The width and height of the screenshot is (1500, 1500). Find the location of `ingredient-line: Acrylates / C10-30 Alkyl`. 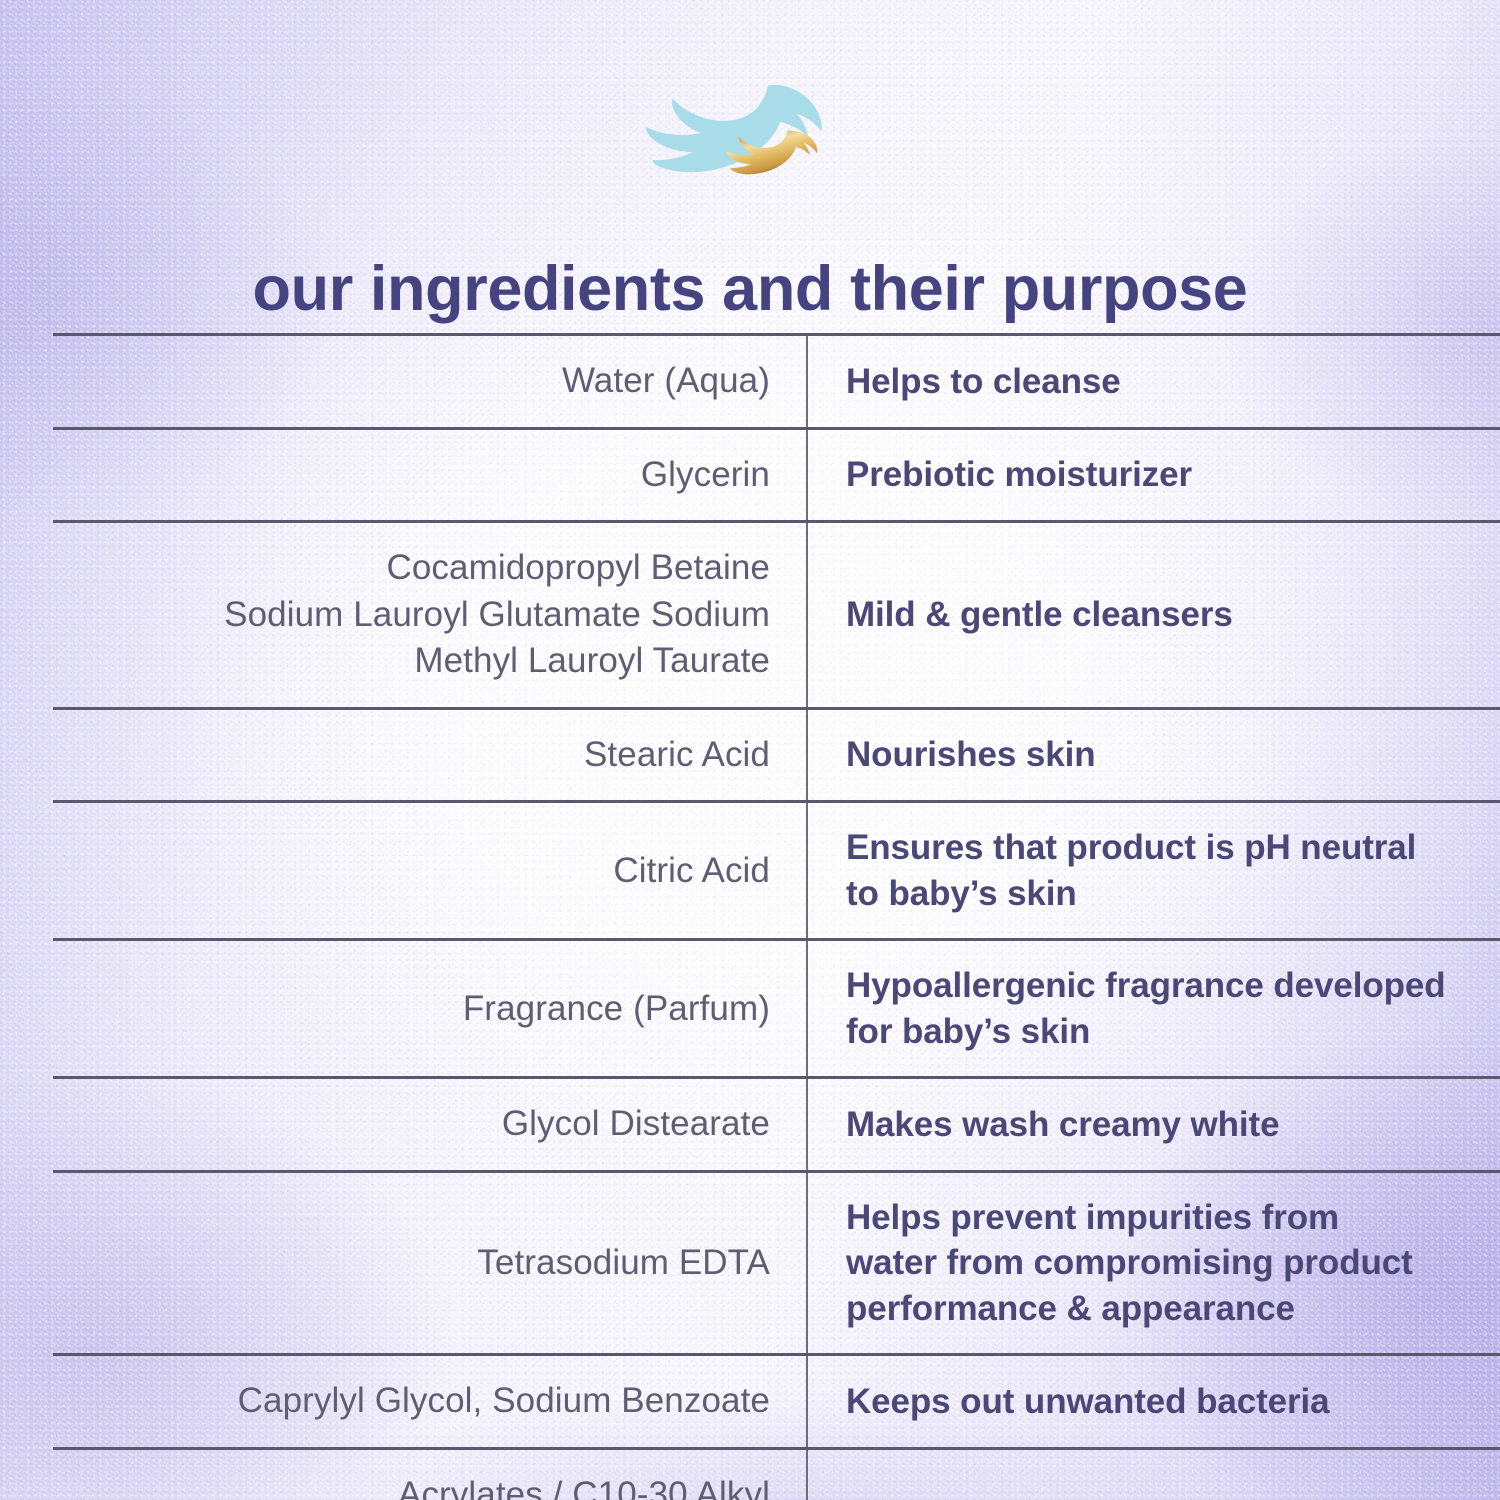

ingredient-line: Acrylates / C10-30 Alkyl is located at coordinates (584, 1487).